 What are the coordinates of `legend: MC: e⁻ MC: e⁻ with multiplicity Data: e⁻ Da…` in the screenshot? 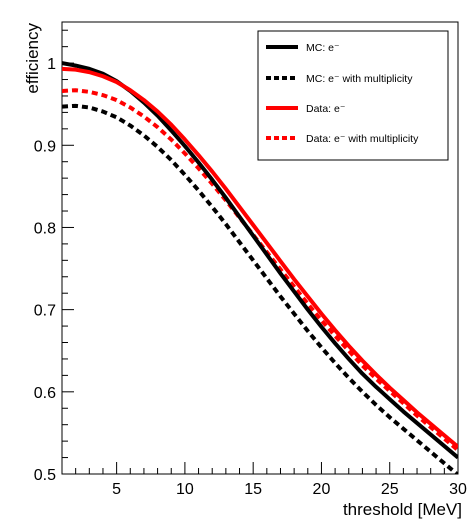 It's located at (353, 95).